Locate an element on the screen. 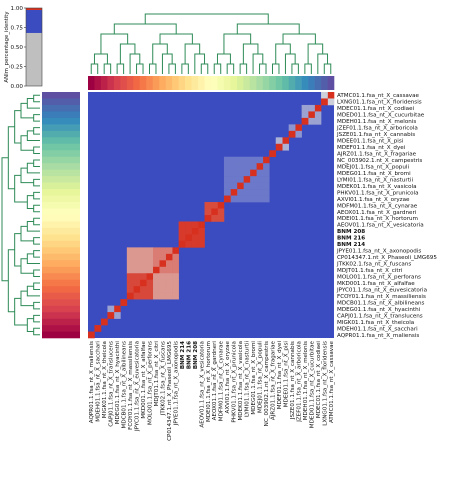 This screenshot has height=491, width=474. row-label: JSZE01.1.fsa_nt_X_cannabis is located at coordinates (375, 135).